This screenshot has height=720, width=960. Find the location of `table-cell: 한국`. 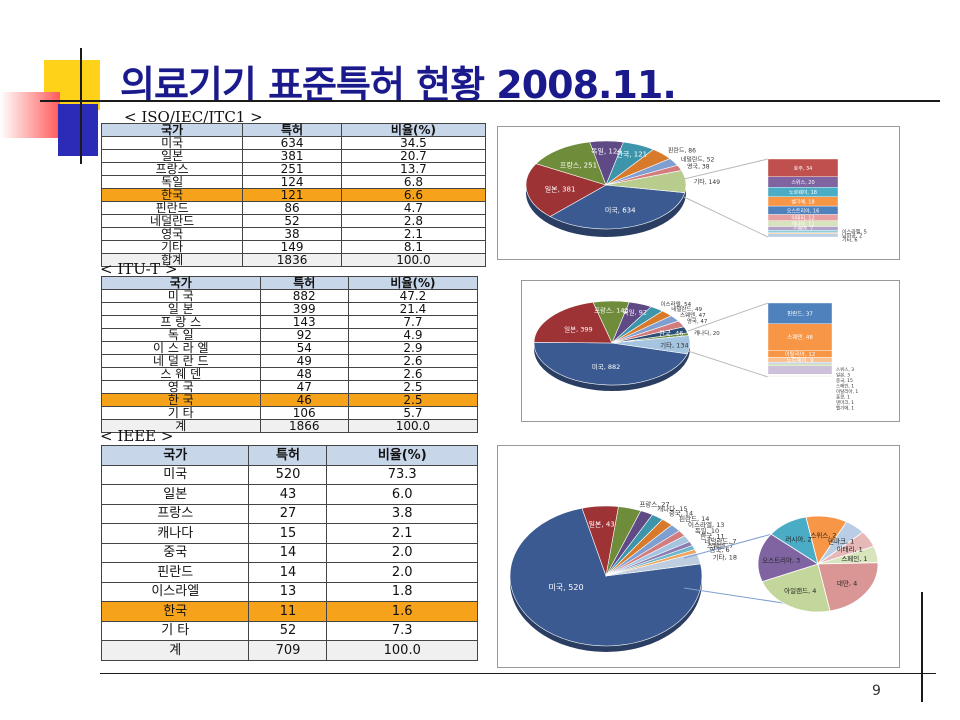

table-cell: 한국 is located at coordinates (175, 611).